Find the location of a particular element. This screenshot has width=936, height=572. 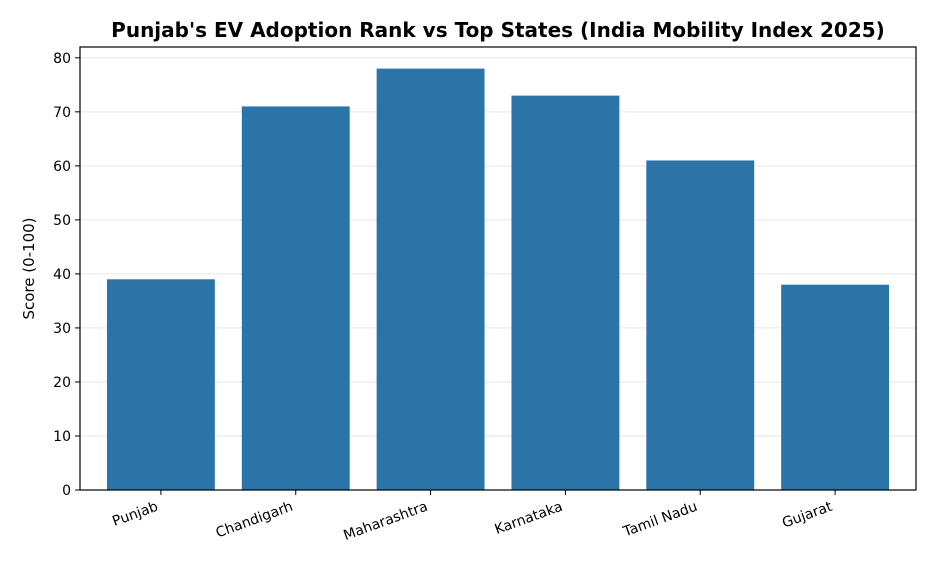

y-tick-label: 30 is located at coordinates (62, 329).